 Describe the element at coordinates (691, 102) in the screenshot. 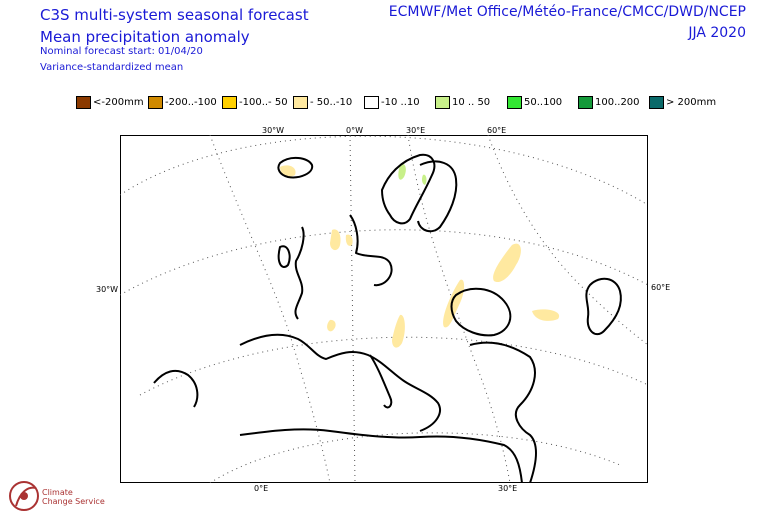

I see `legend-label: > 200mm` at that location.